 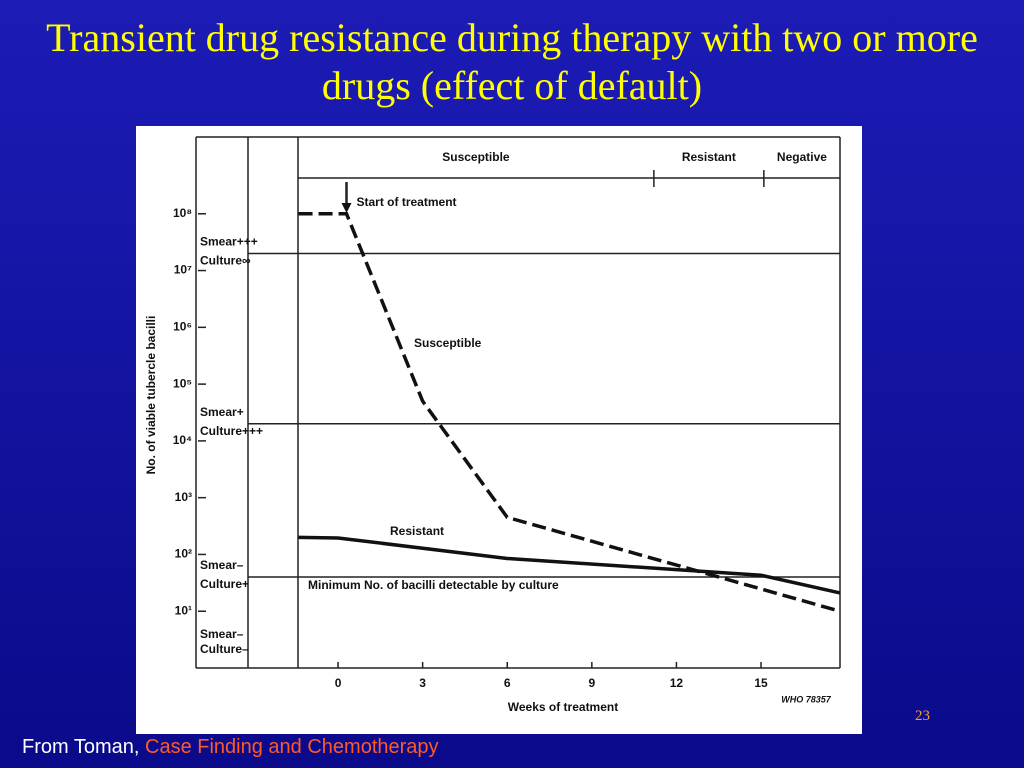 What do you see at coordinates (81, 747) in the screenshot?
I see `footer-prefix: From Toman,` at bounding box center [81, 747].